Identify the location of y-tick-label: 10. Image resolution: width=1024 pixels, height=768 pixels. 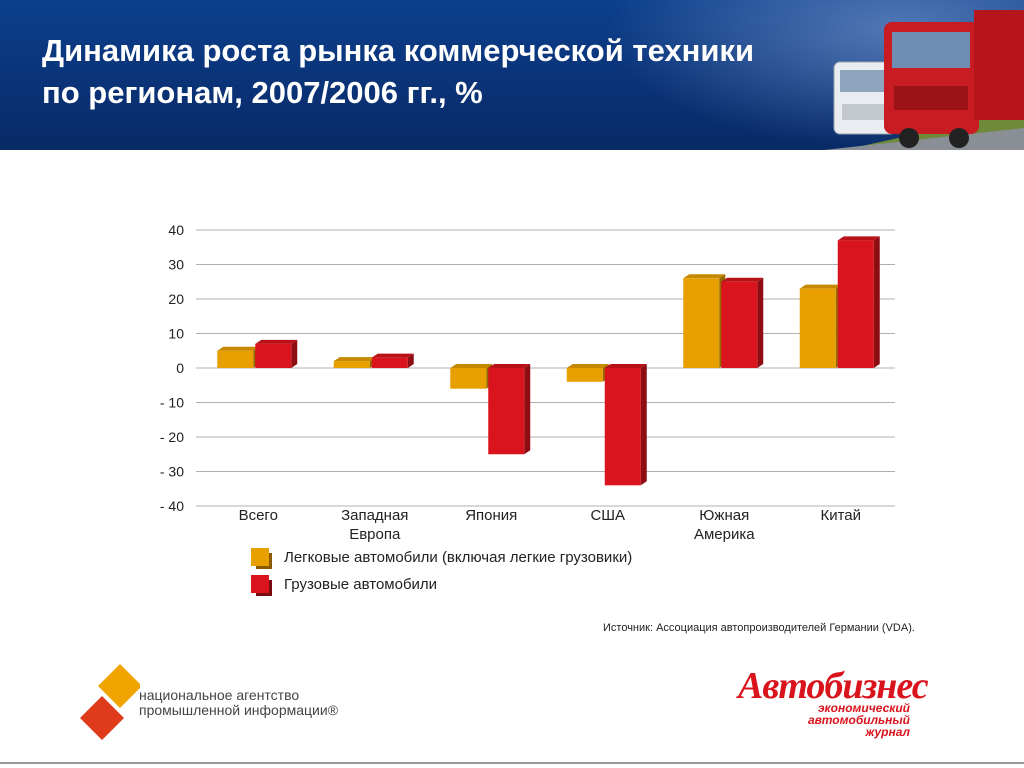
(176, 334).